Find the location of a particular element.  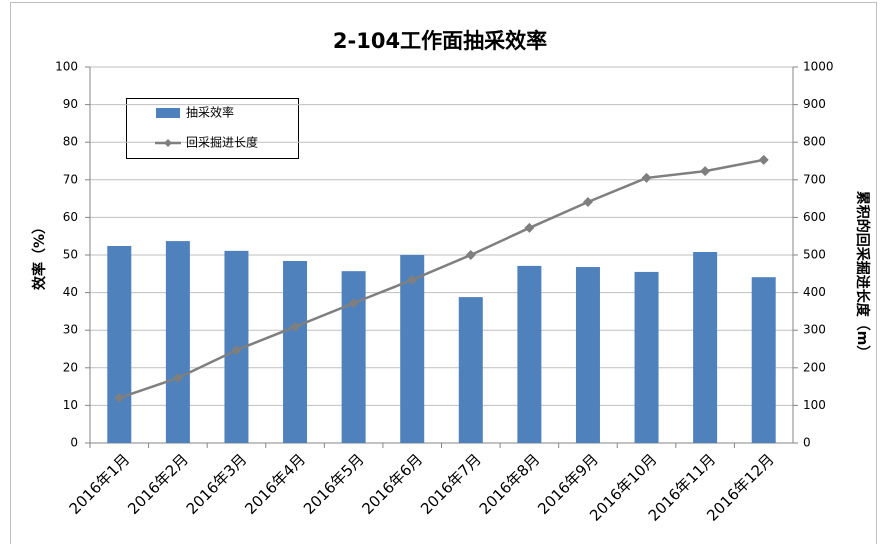

y-tick-label: 40 is located at coordinates (70, 292).